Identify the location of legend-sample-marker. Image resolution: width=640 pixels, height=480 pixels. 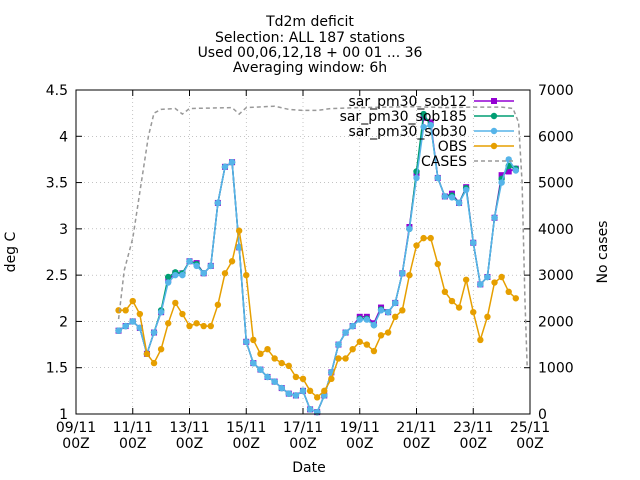
(494, 101).